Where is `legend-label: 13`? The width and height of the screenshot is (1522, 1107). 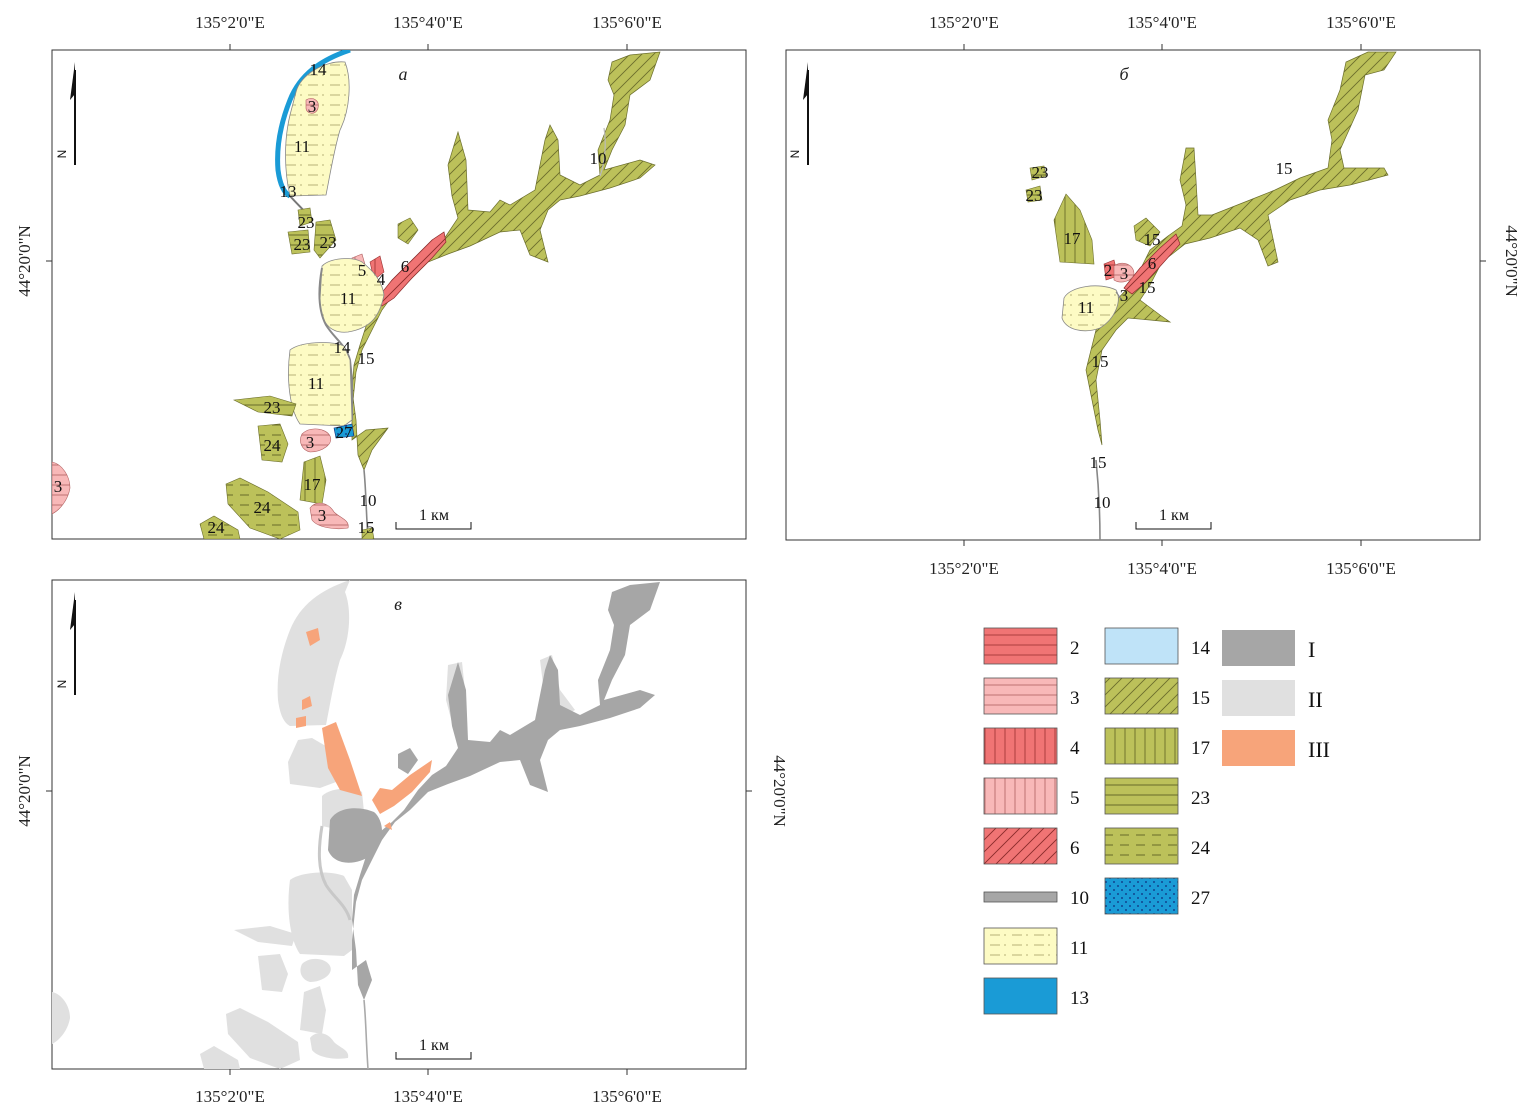 legend-label: 13 is located at coordinates (1079, 998).